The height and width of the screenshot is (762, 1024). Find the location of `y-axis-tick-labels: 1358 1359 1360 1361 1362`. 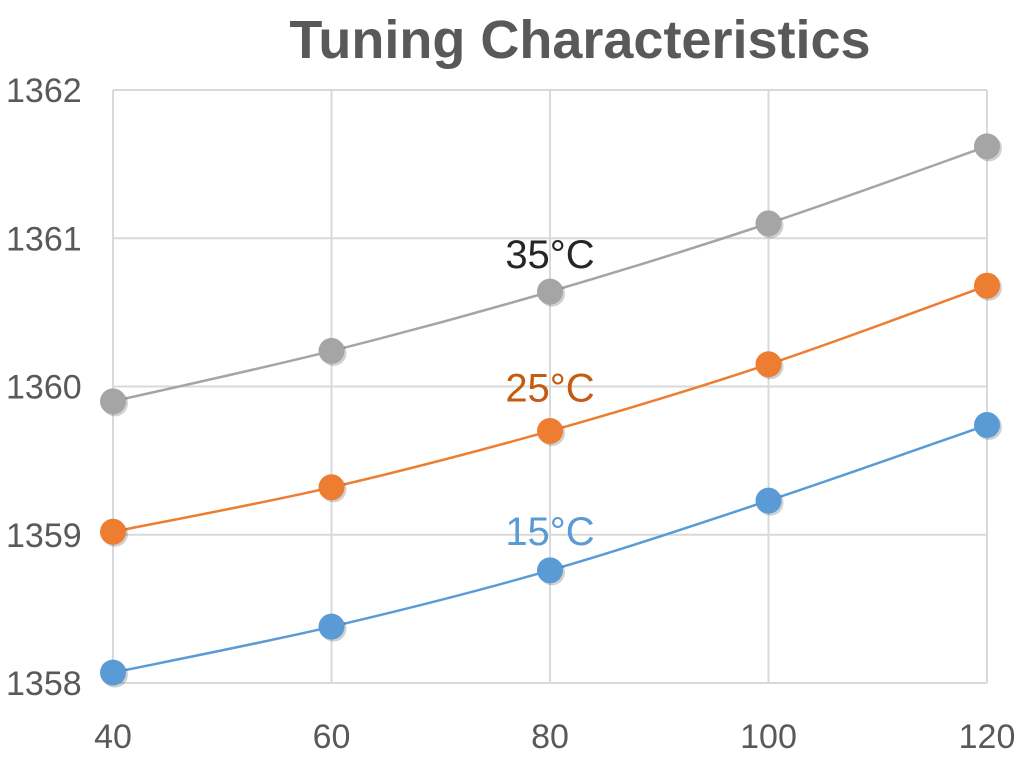

y-axis-tick-labels: 1358 1359 1360 1361 1362 is located at coordinates (44, 387).